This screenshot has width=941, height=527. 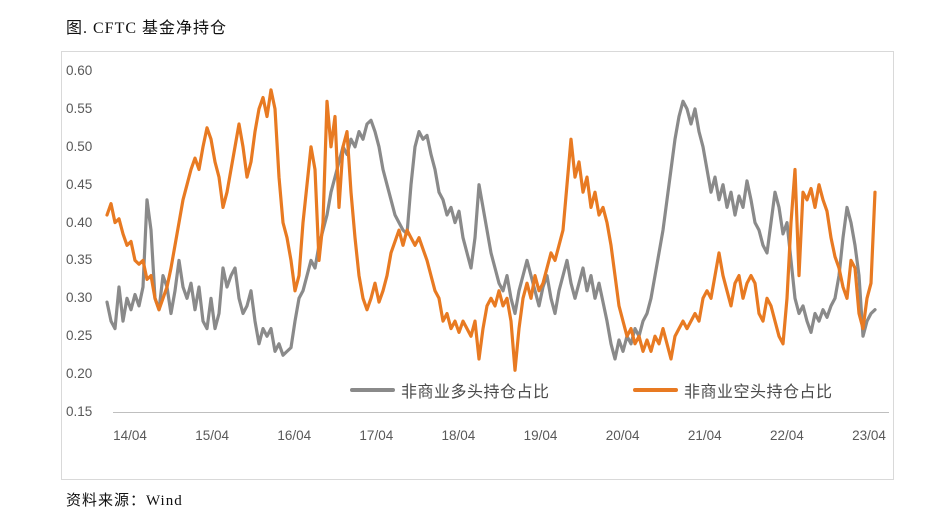 What do you see at coordinates (758, 392) in the screenshot?
I see `legend-label-short: 非商业空头持仓占比` at bounding box center [758, 392].